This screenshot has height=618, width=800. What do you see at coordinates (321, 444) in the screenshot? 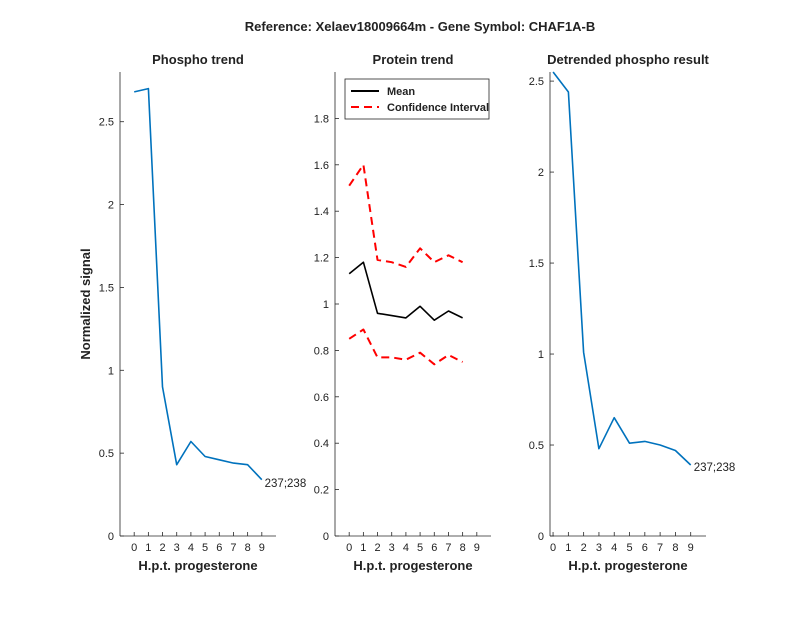
I see `y-tick-label: 0.4` at bounding box center [321, 444].